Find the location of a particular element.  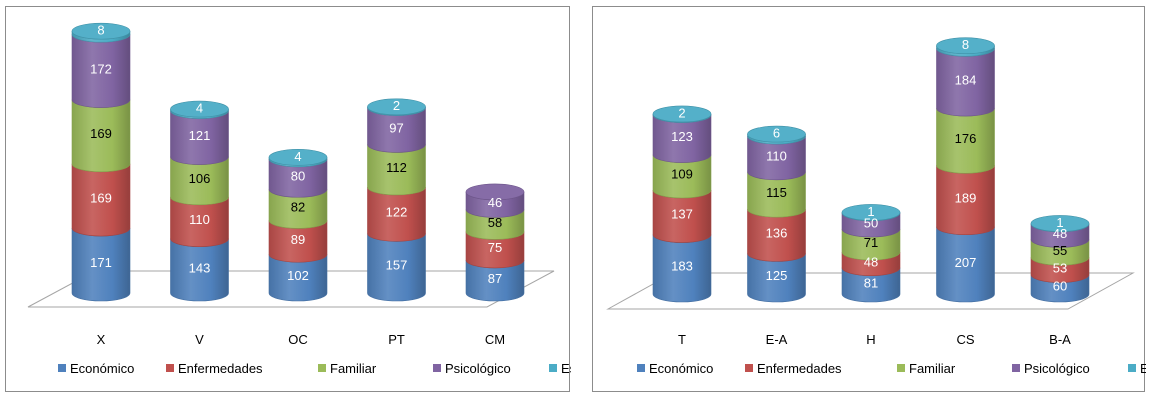

data-label-oc-escolares: 4 is located at coordinates (297, 156).